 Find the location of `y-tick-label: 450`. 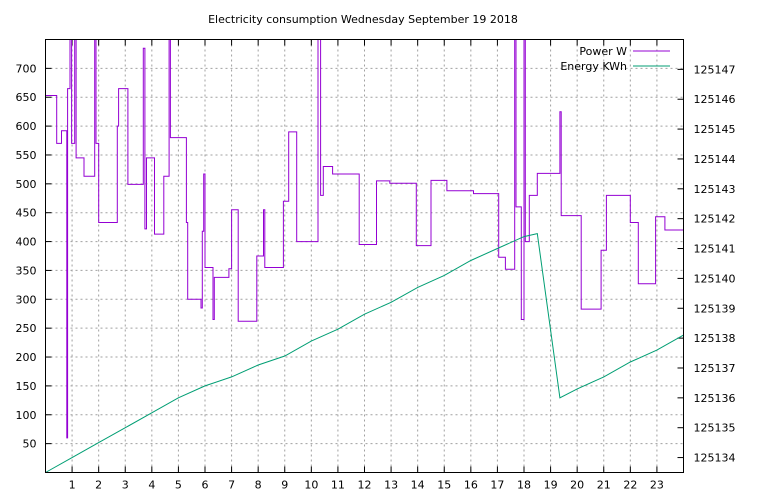

y-tick-label: 450 is located at coordinates (26, 213).